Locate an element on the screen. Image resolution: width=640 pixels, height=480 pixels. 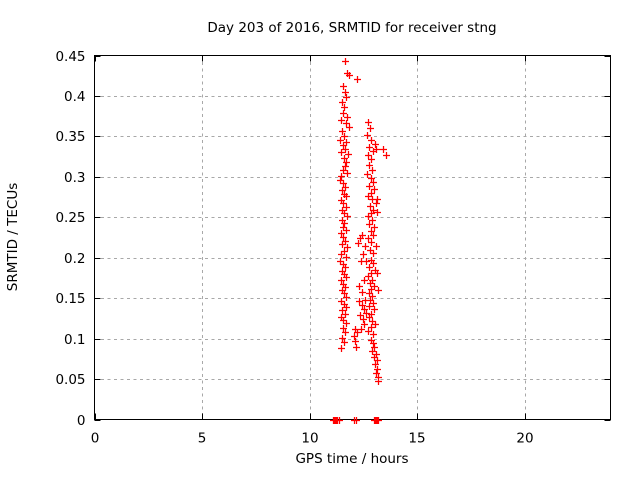
y-tick-label: 0 is located at coordinates (81, 421).